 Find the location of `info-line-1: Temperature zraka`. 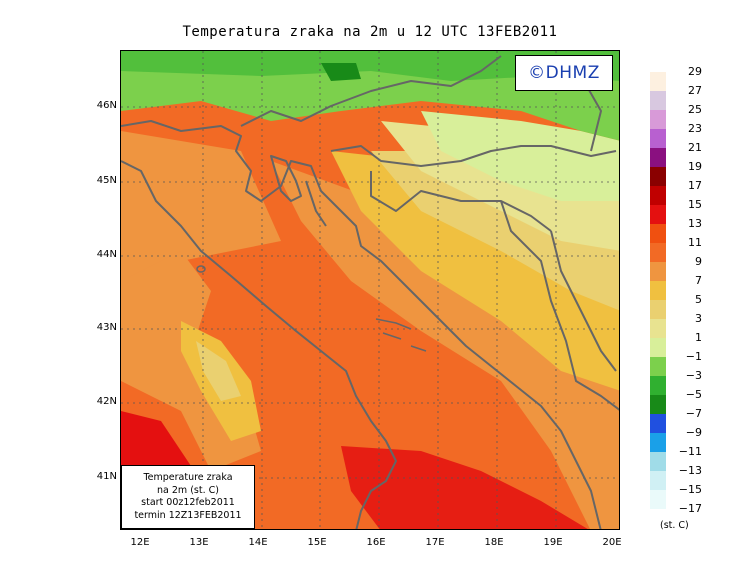

info-line-1: Temperature zraka is located at coordinates (188, 477).